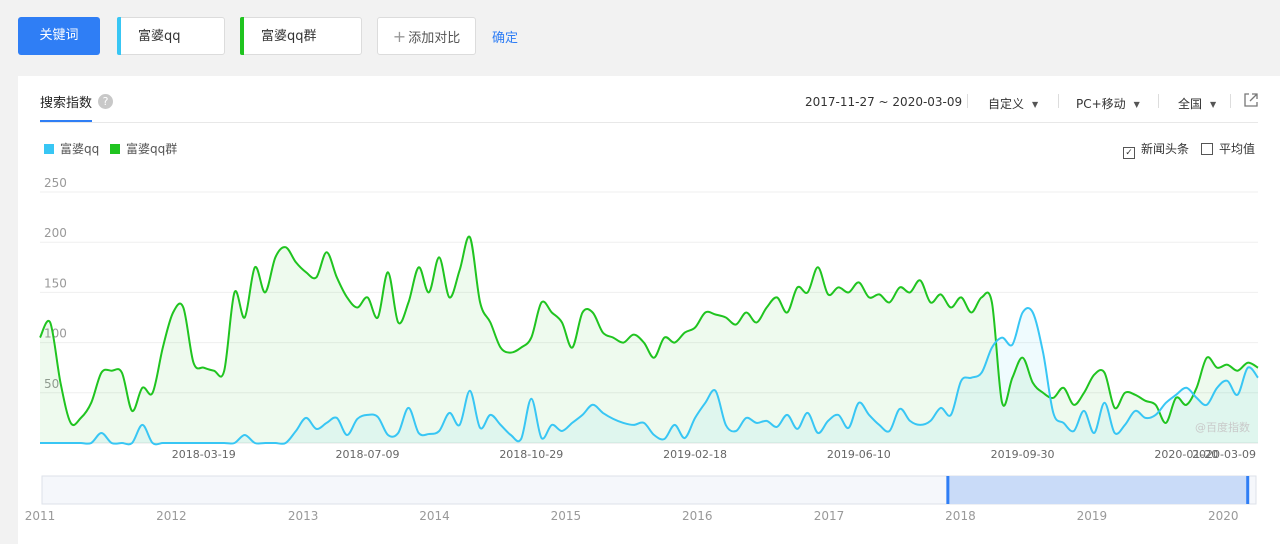  Describe the element at coordinates (1251, 100) in the screenshot. I see `external-link-icon` at that location.